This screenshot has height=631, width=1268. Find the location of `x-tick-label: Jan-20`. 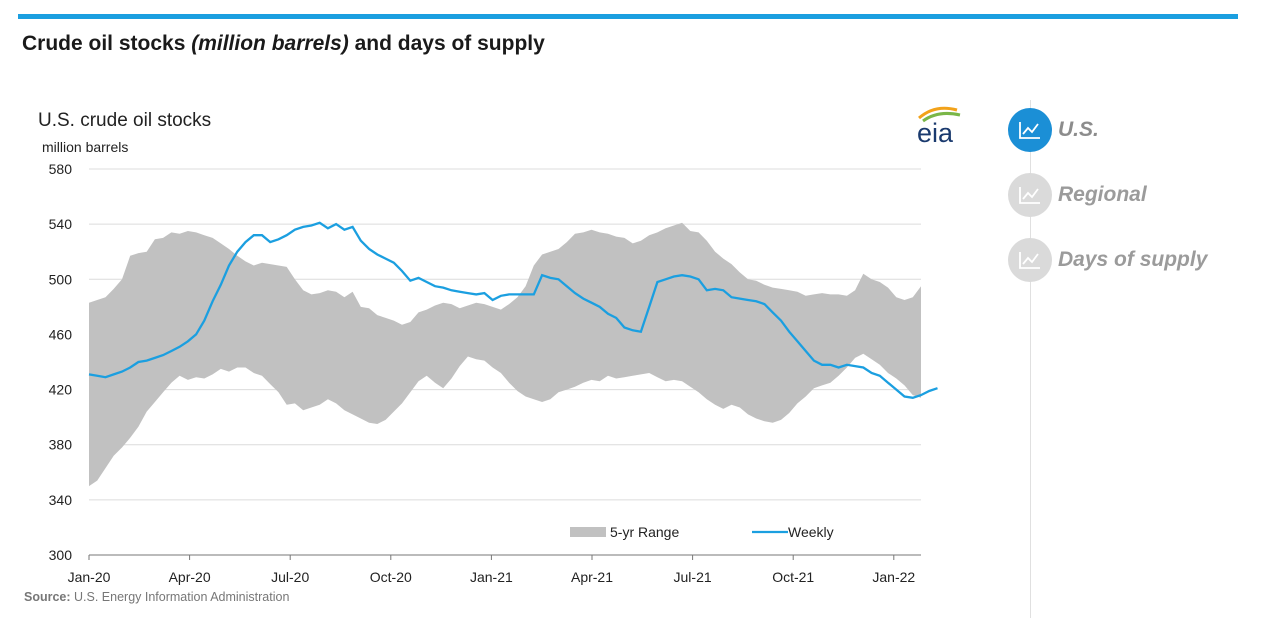

x-tick-label: Jan-20 is located at coordinates (89, 577).